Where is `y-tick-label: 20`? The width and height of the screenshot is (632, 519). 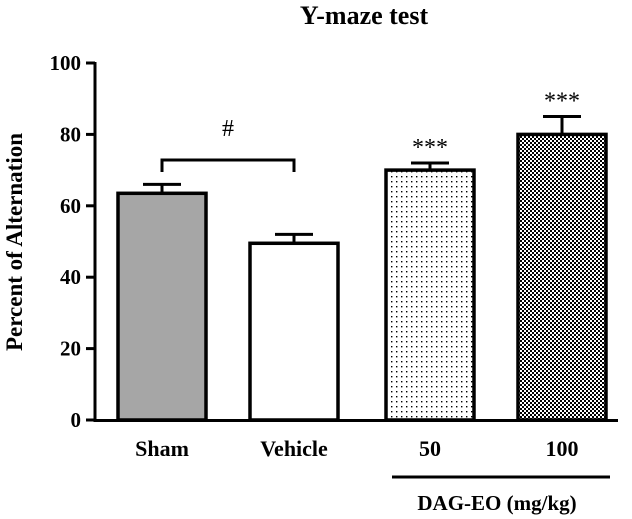 y-tick-label: 20 is located at coordinates (70, 349).